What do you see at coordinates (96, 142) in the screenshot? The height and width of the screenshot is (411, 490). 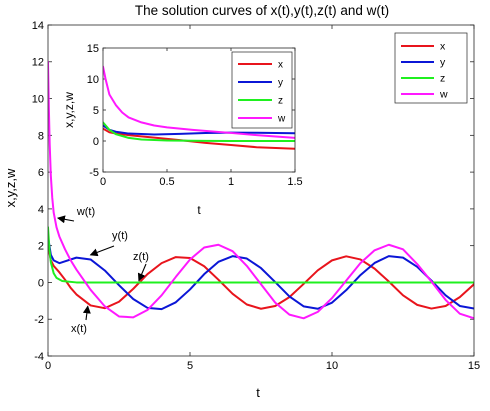 I see `inset-y-tick-label: 0` at bounding box center [96, 142].